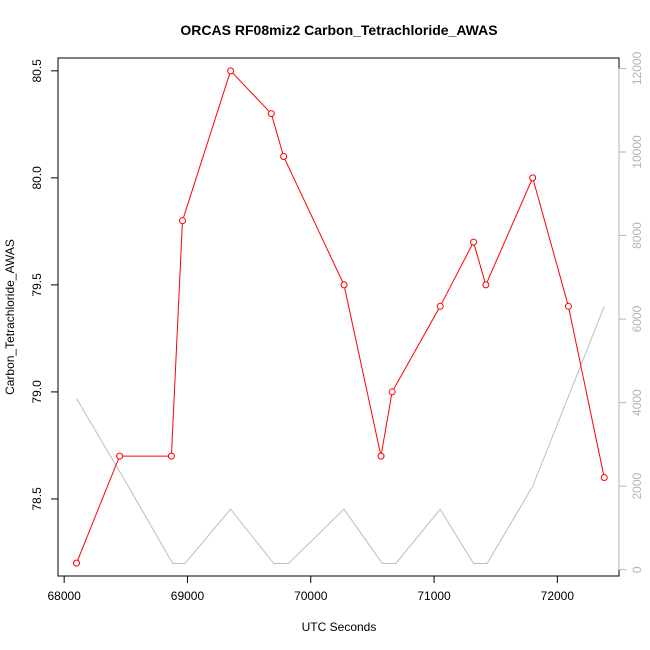  What do you see at coordinates (10, 317) in the screenshot?
I see `y-axis-label: Carbon_Tetrachloride_AWAS` at bounding box center [10, 317].